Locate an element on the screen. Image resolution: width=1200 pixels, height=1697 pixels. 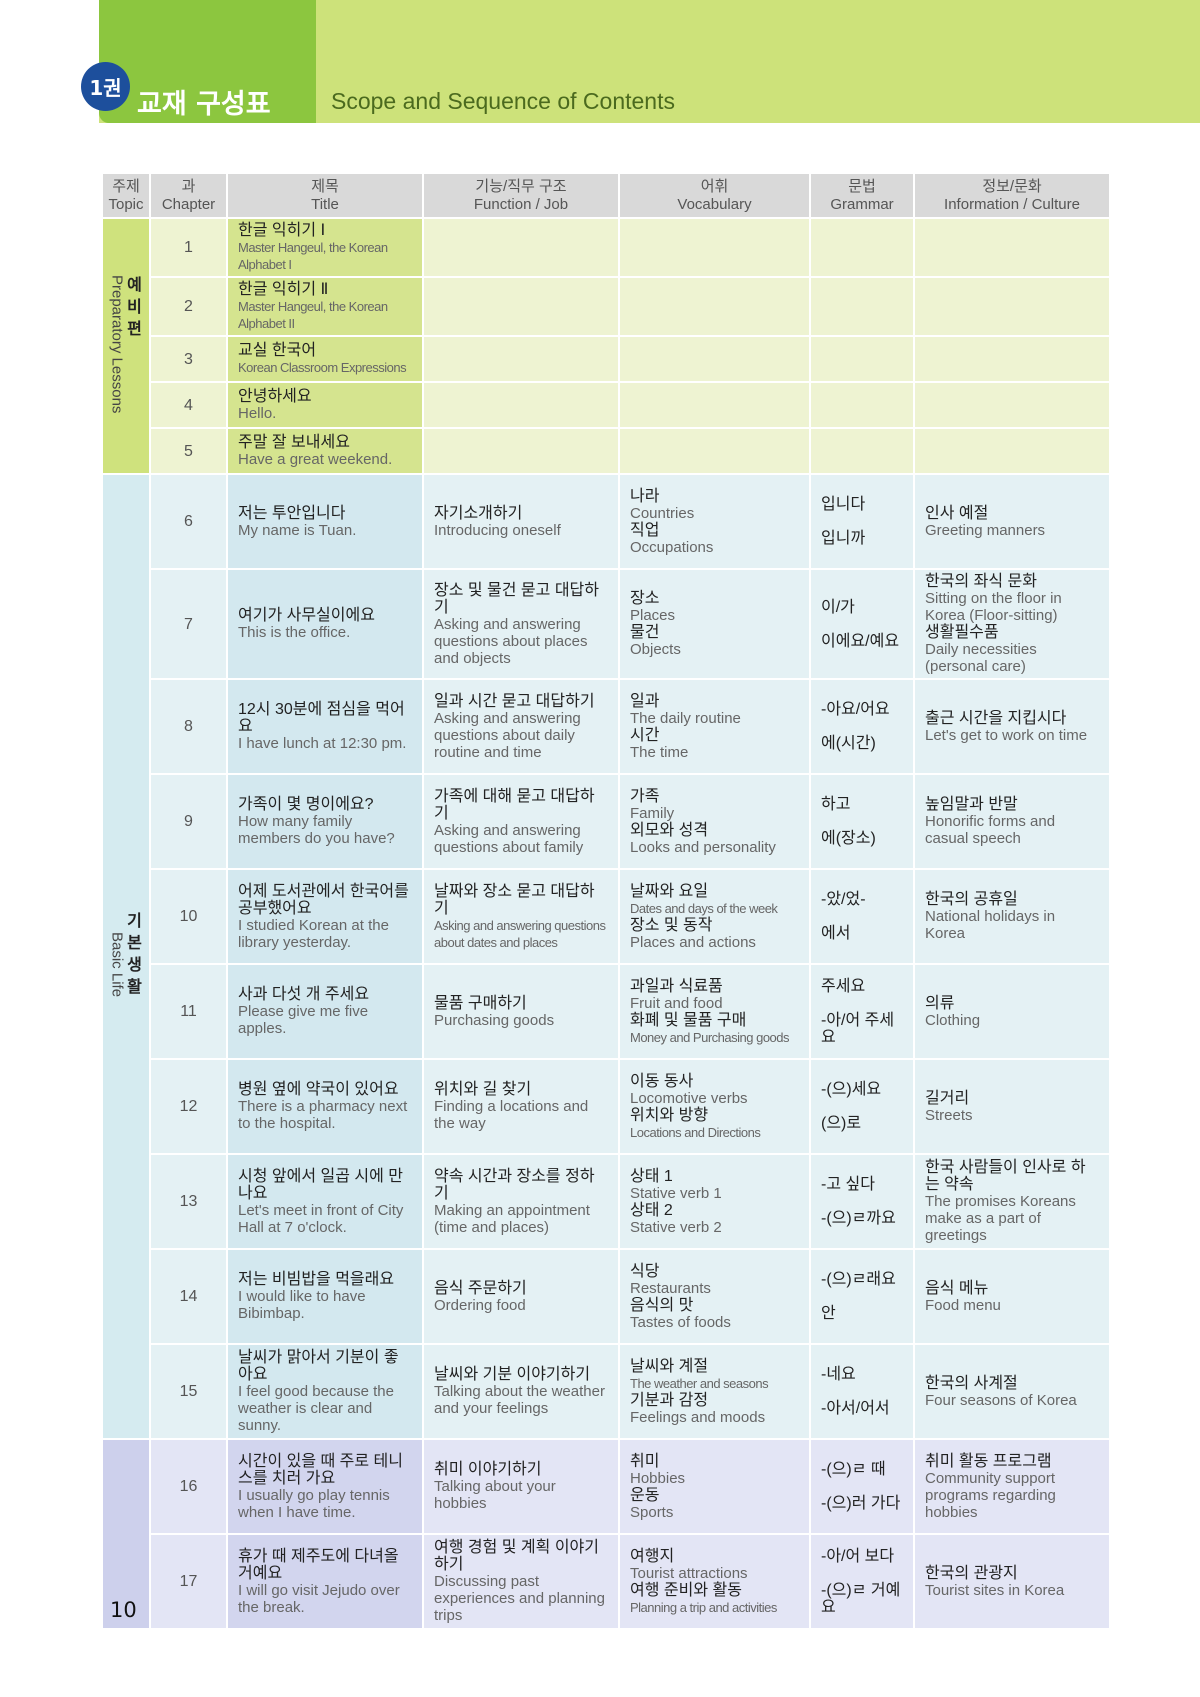
vocab-en: Places and actions is located at coordinates (693, 942).